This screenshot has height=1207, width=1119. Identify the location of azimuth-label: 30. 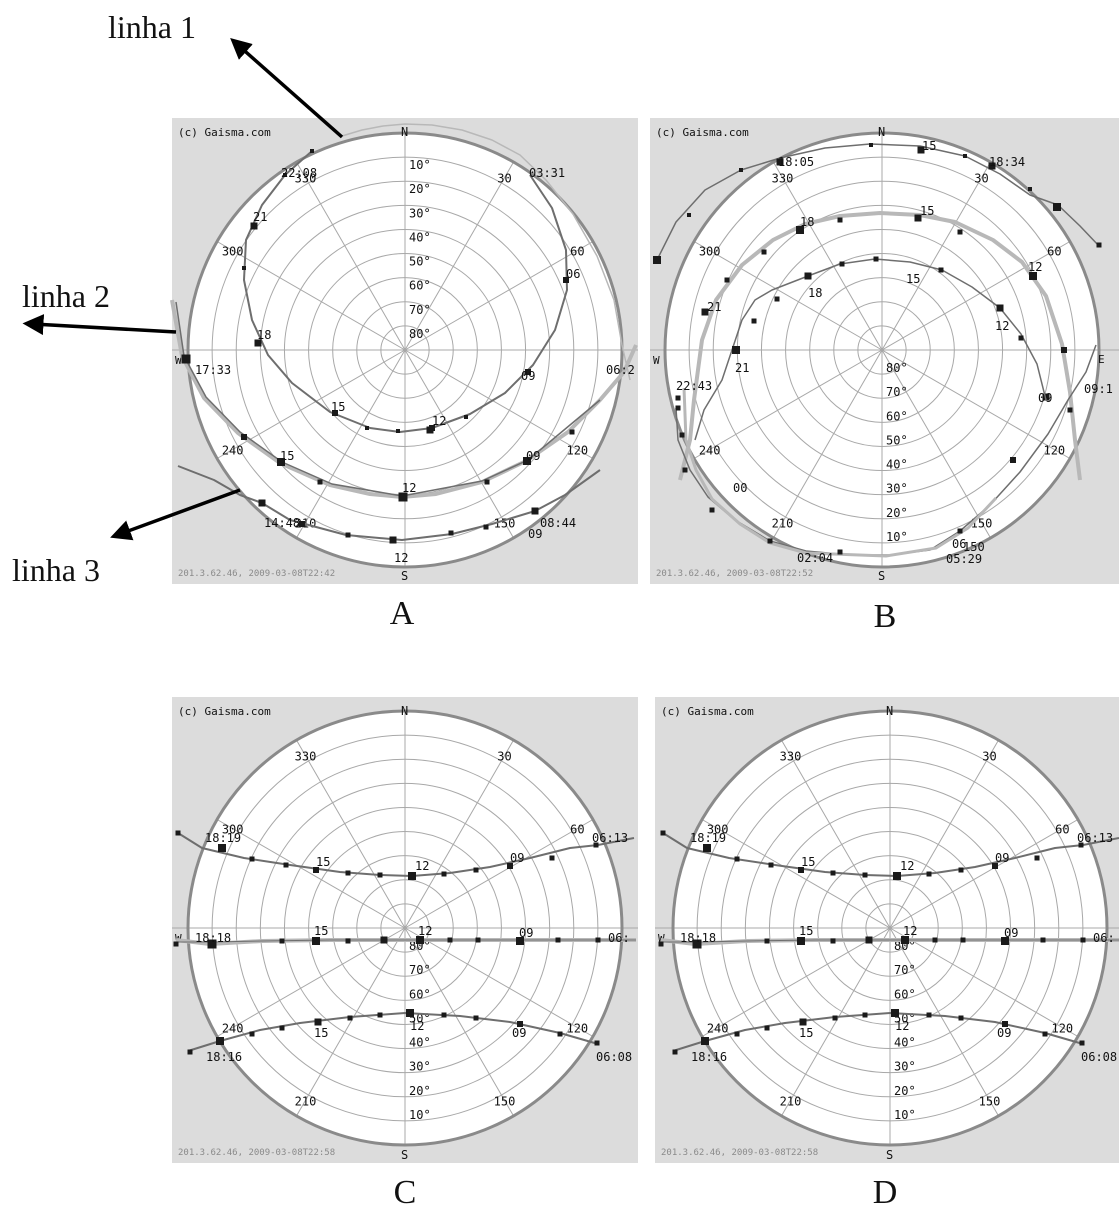
(504, 179).